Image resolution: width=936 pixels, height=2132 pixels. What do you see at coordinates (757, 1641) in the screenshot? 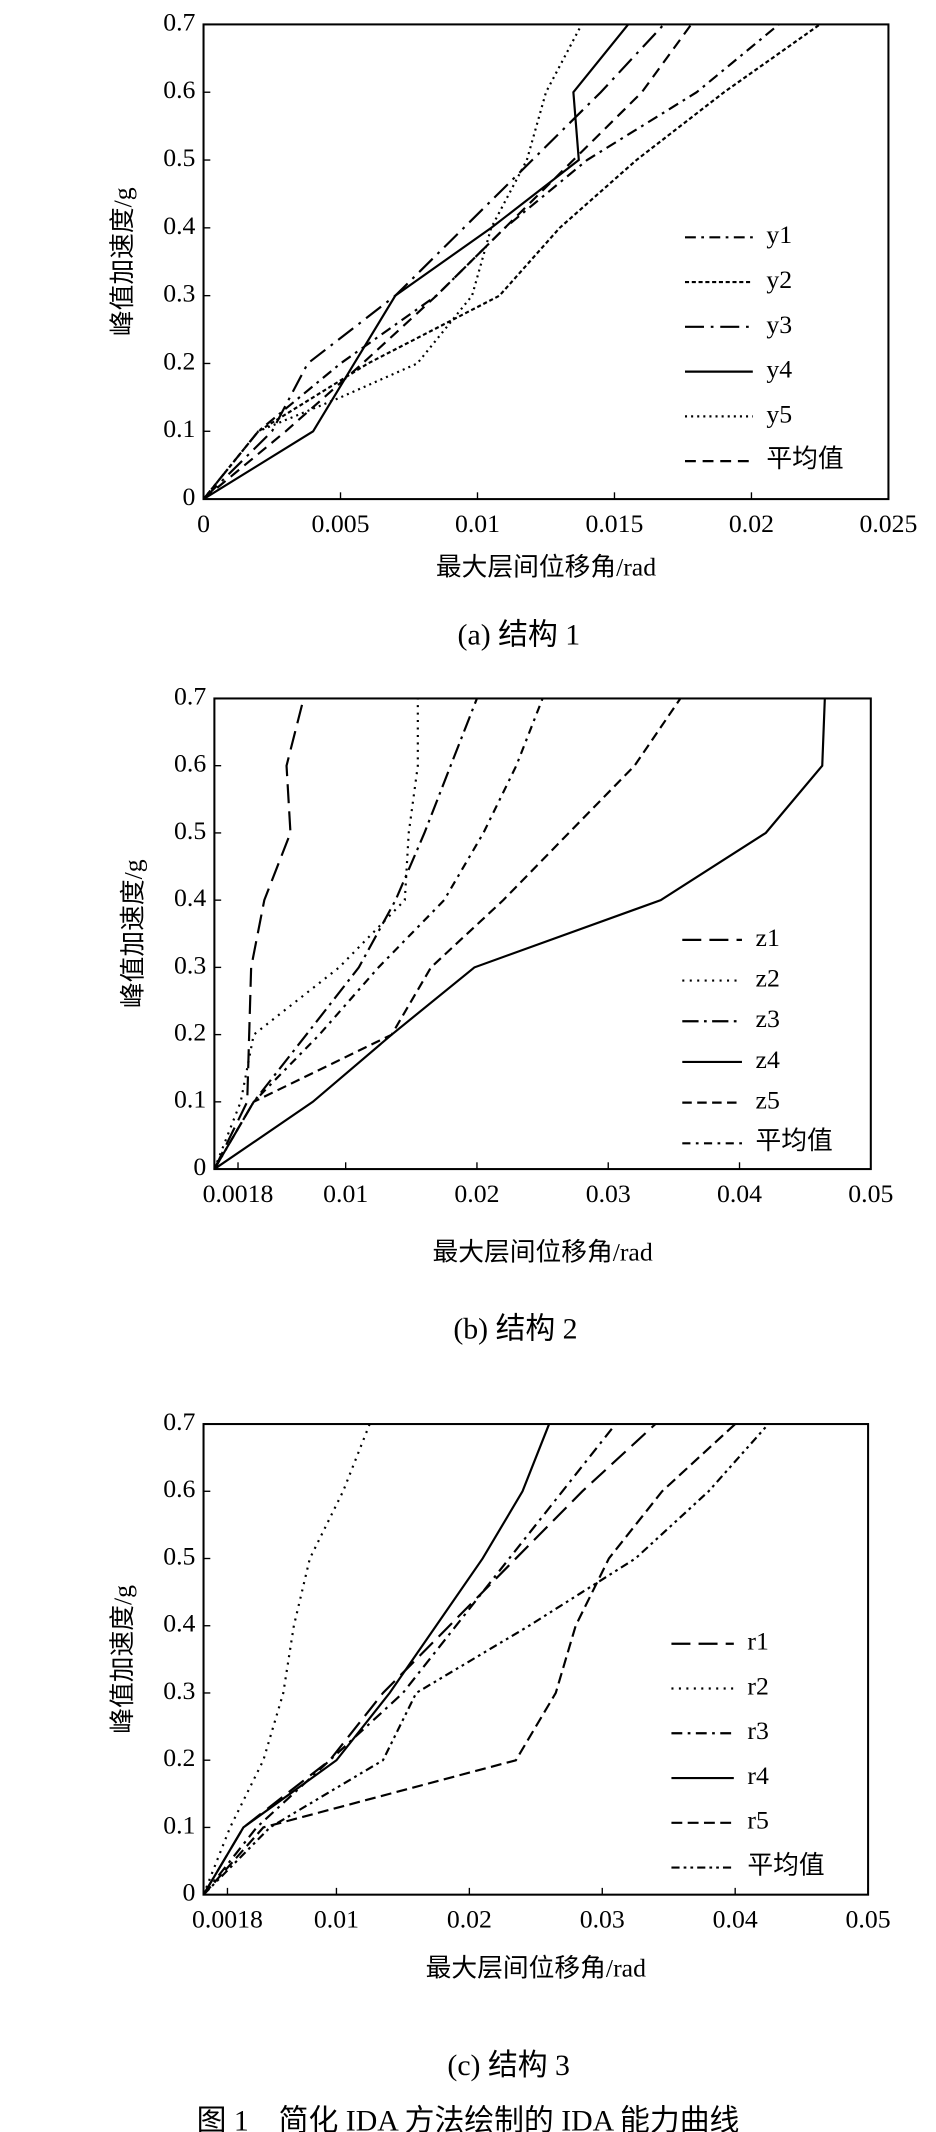
I see `legend-label: r1` at bounding box center [757, 1641].